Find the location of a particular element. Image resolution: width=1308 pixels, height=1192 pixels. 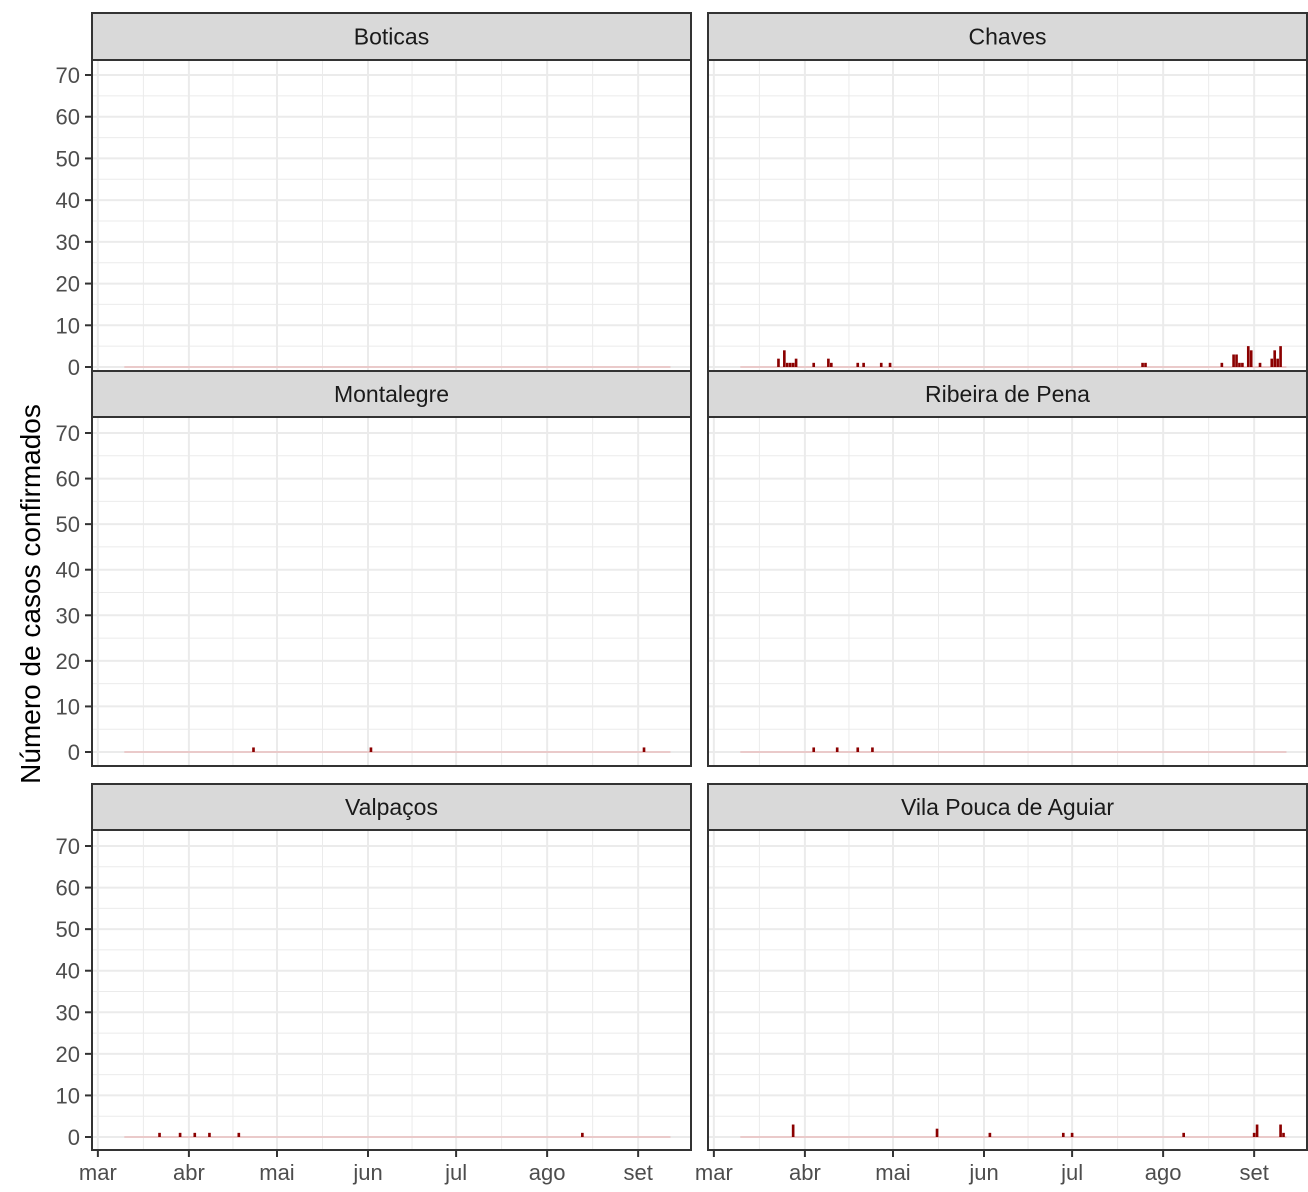

facet-title: Valpaços is located at coordinates (391, 807).